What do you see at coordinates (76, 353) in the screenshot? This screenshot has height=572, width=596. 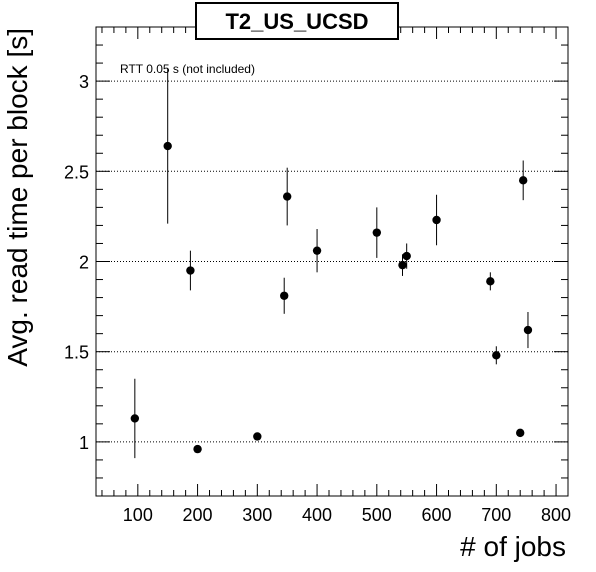 I see `y-tick-label: 1.5` at bounding box center [76, 353].